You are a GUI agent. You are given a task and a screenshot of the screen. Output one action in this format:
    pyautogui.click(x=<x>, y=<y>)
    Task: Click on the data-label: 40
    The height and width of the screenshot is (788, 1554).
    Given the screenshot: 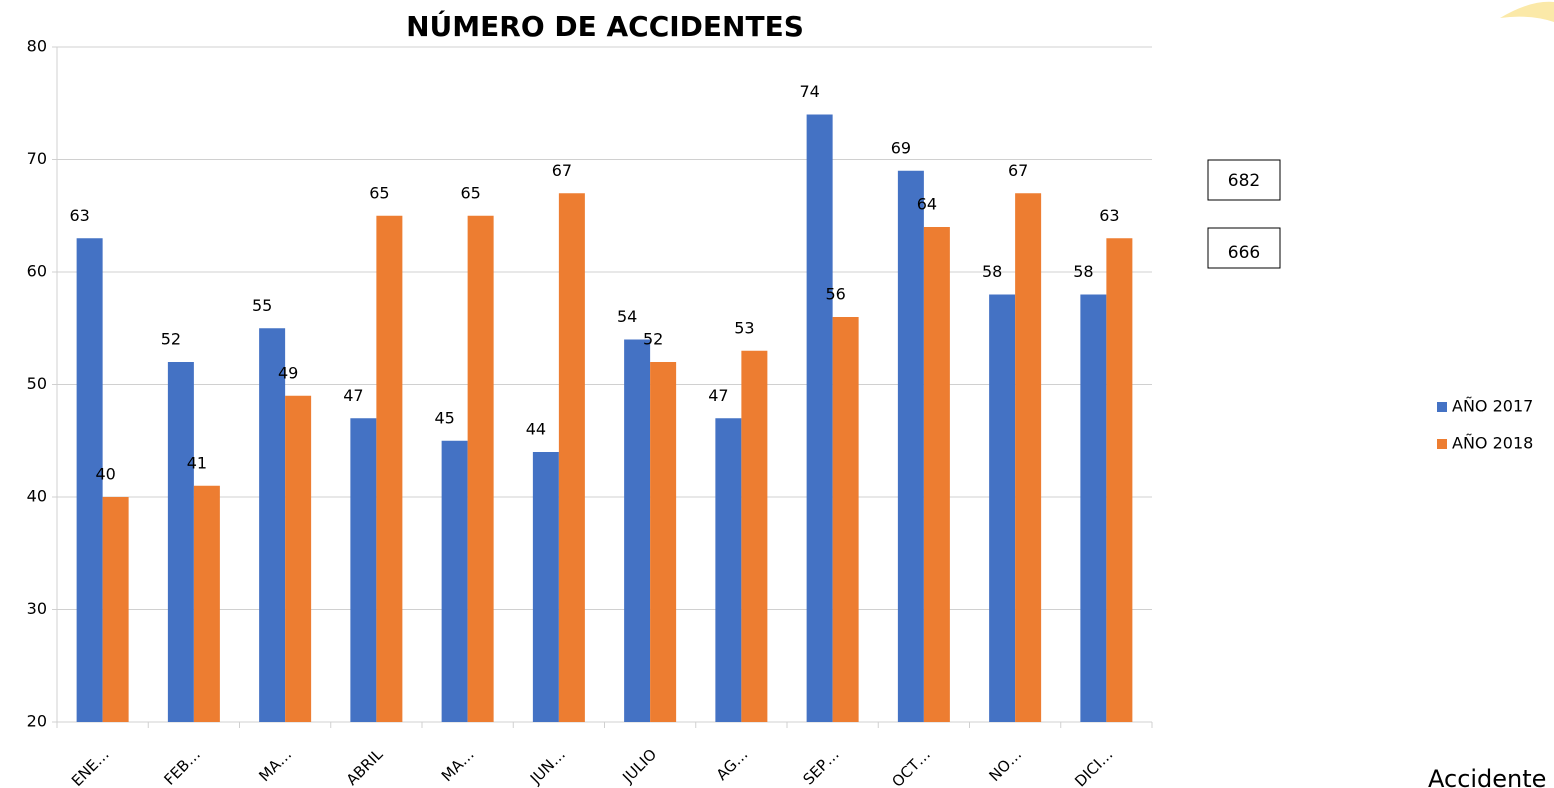 What is the action you would take?
    pyautogui.click(x=105, y=474)
    